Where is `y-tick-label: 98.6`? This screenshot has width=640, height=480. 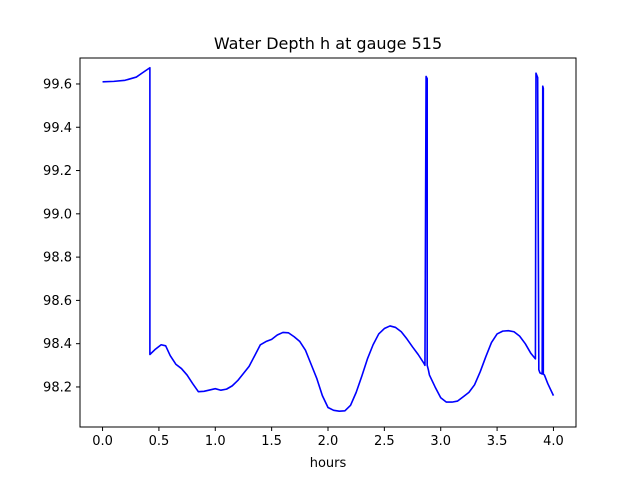
y-tick-label: 98.6 is located at coordinates (57, 301).